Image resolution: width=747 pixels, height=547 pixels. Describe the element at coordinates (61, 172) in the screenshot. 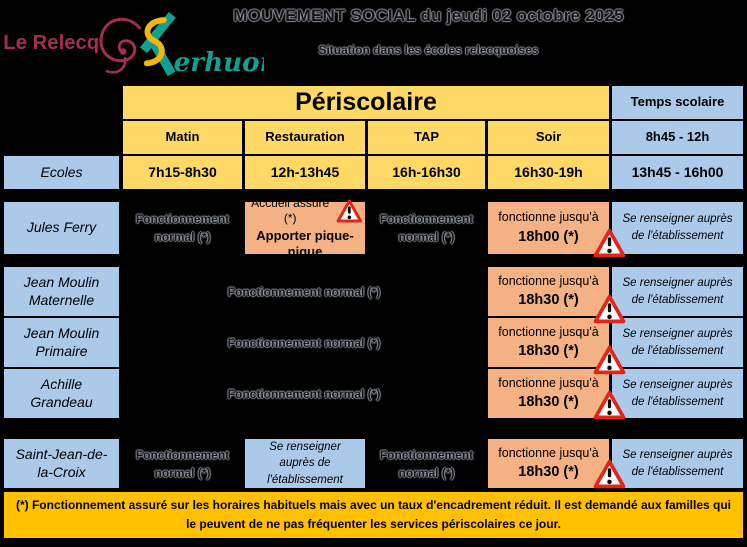

I see `row-header-ecoles: Ecoles` at that location.